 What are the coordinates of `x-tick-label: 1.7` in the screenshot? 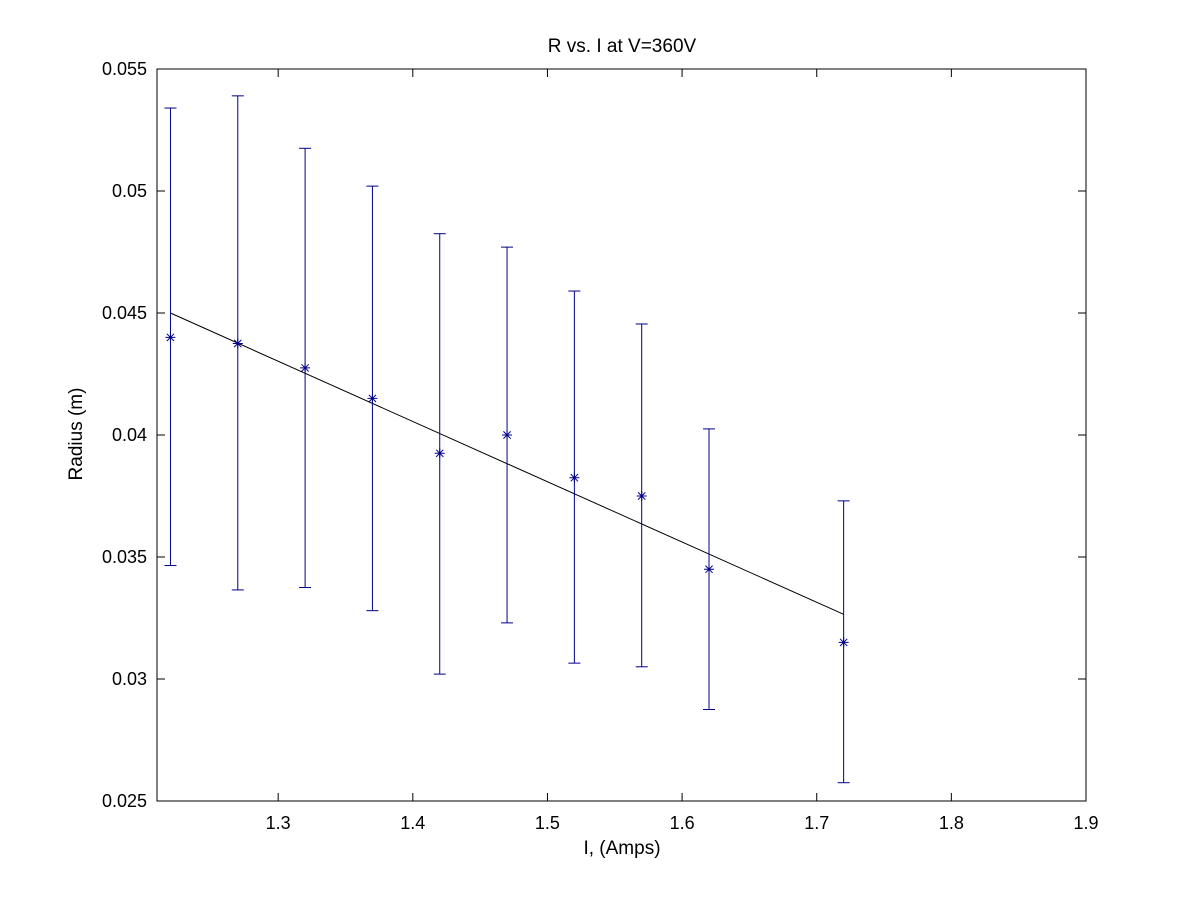 It's located at (816, 823).